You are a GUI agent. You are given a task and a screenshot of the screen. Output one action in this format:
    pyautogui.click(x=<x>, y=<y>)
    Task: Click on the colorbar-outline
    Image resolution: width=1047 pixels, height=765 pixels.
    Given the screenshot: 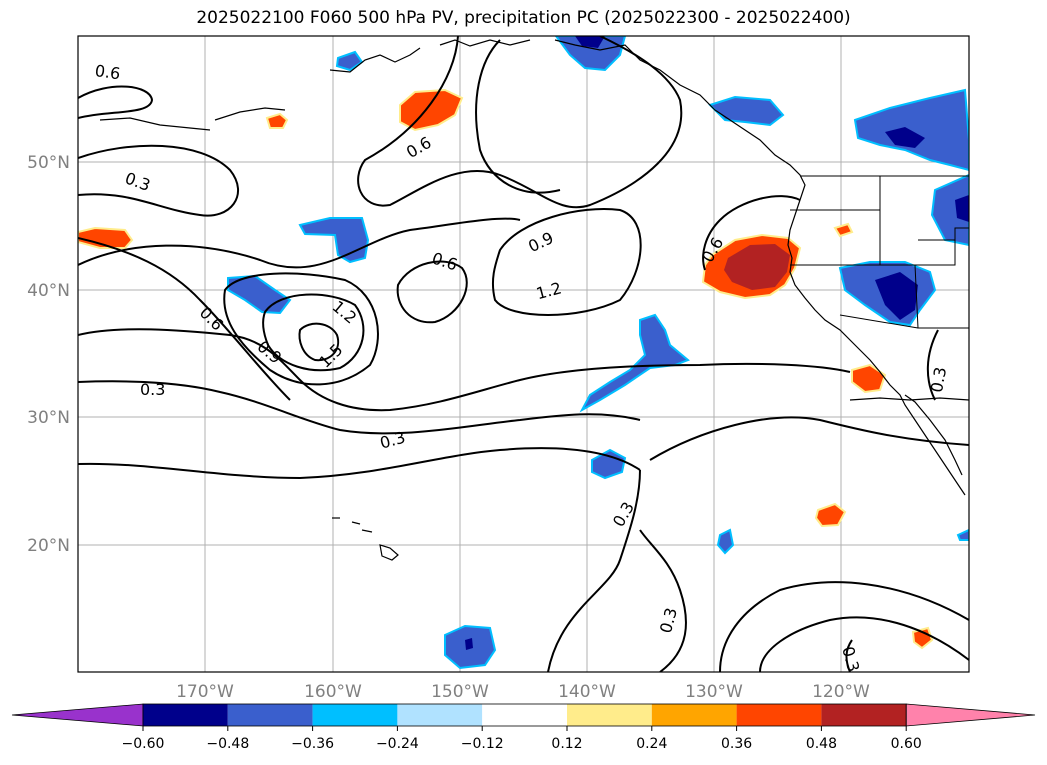 What is the action you would take?
    pyautogui.click(x=524, y=715)
    